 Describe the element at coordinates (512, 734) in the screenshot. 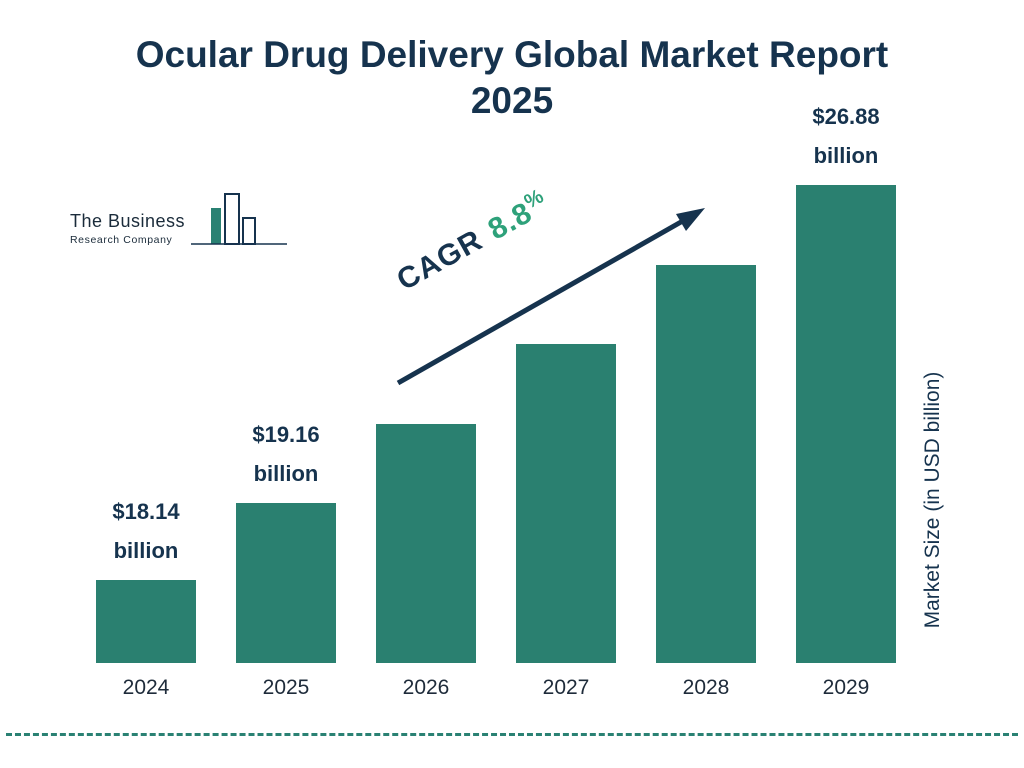

I see `bottom-dashed-divider` at that location.